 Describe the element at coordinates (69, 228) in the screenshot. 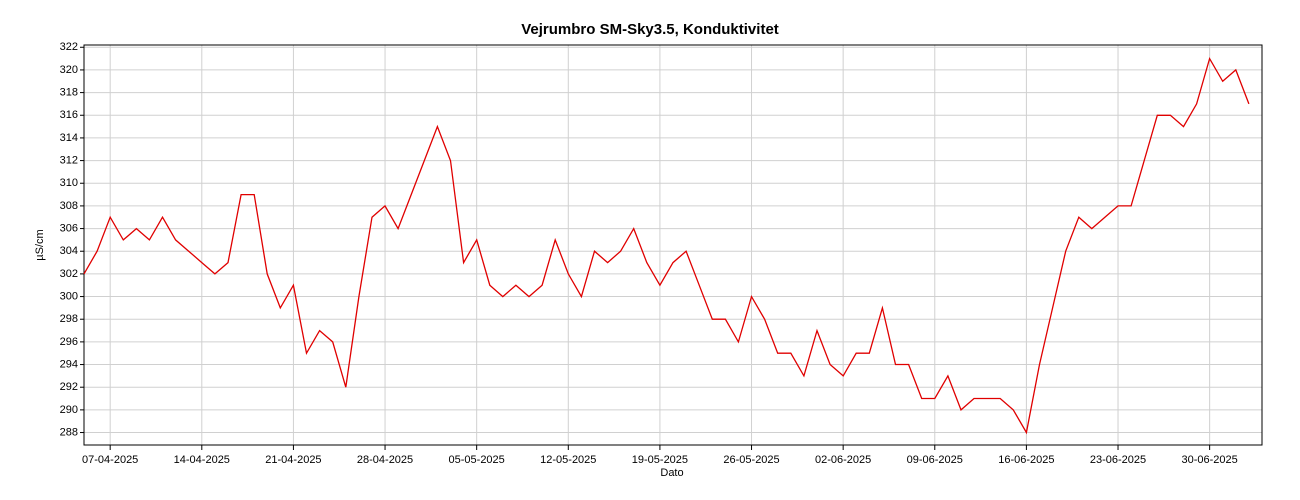

I see `y-tick-label: 306` at that location.